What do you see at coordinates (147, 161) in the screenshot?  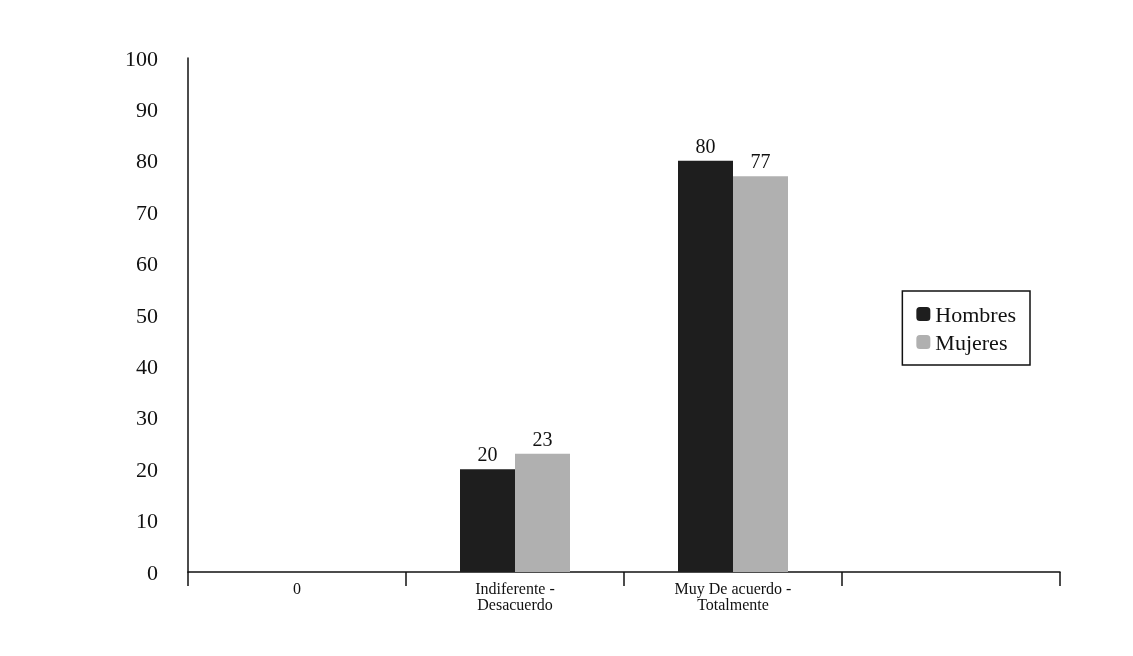 I see `y-tick-label: 80` at bounding box center [147, 161].